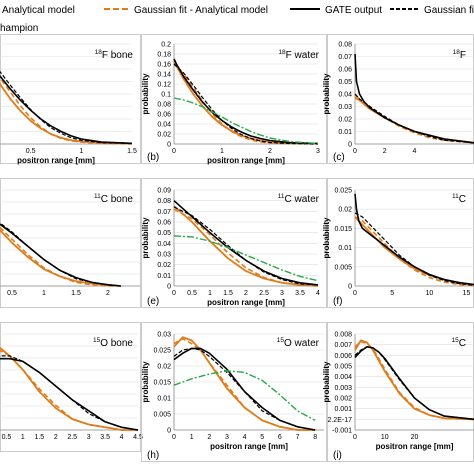  What do you see at coordinates (164, 335) in the screenshot?
I see `y-tick-label: 0.03` at bounding box center [164, 335].